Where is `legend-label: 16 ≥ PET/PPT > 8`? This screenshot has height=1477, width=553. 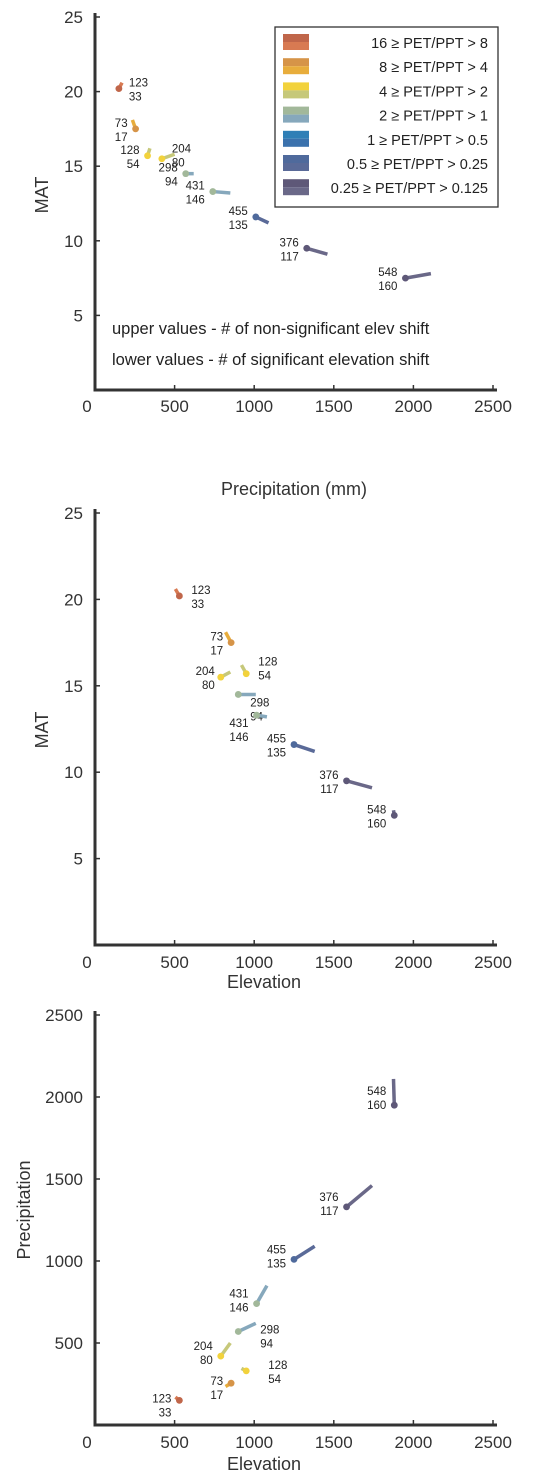 legend-label: 16 ≥ PET/PPT > 8 is located at coordinates (429, 44).